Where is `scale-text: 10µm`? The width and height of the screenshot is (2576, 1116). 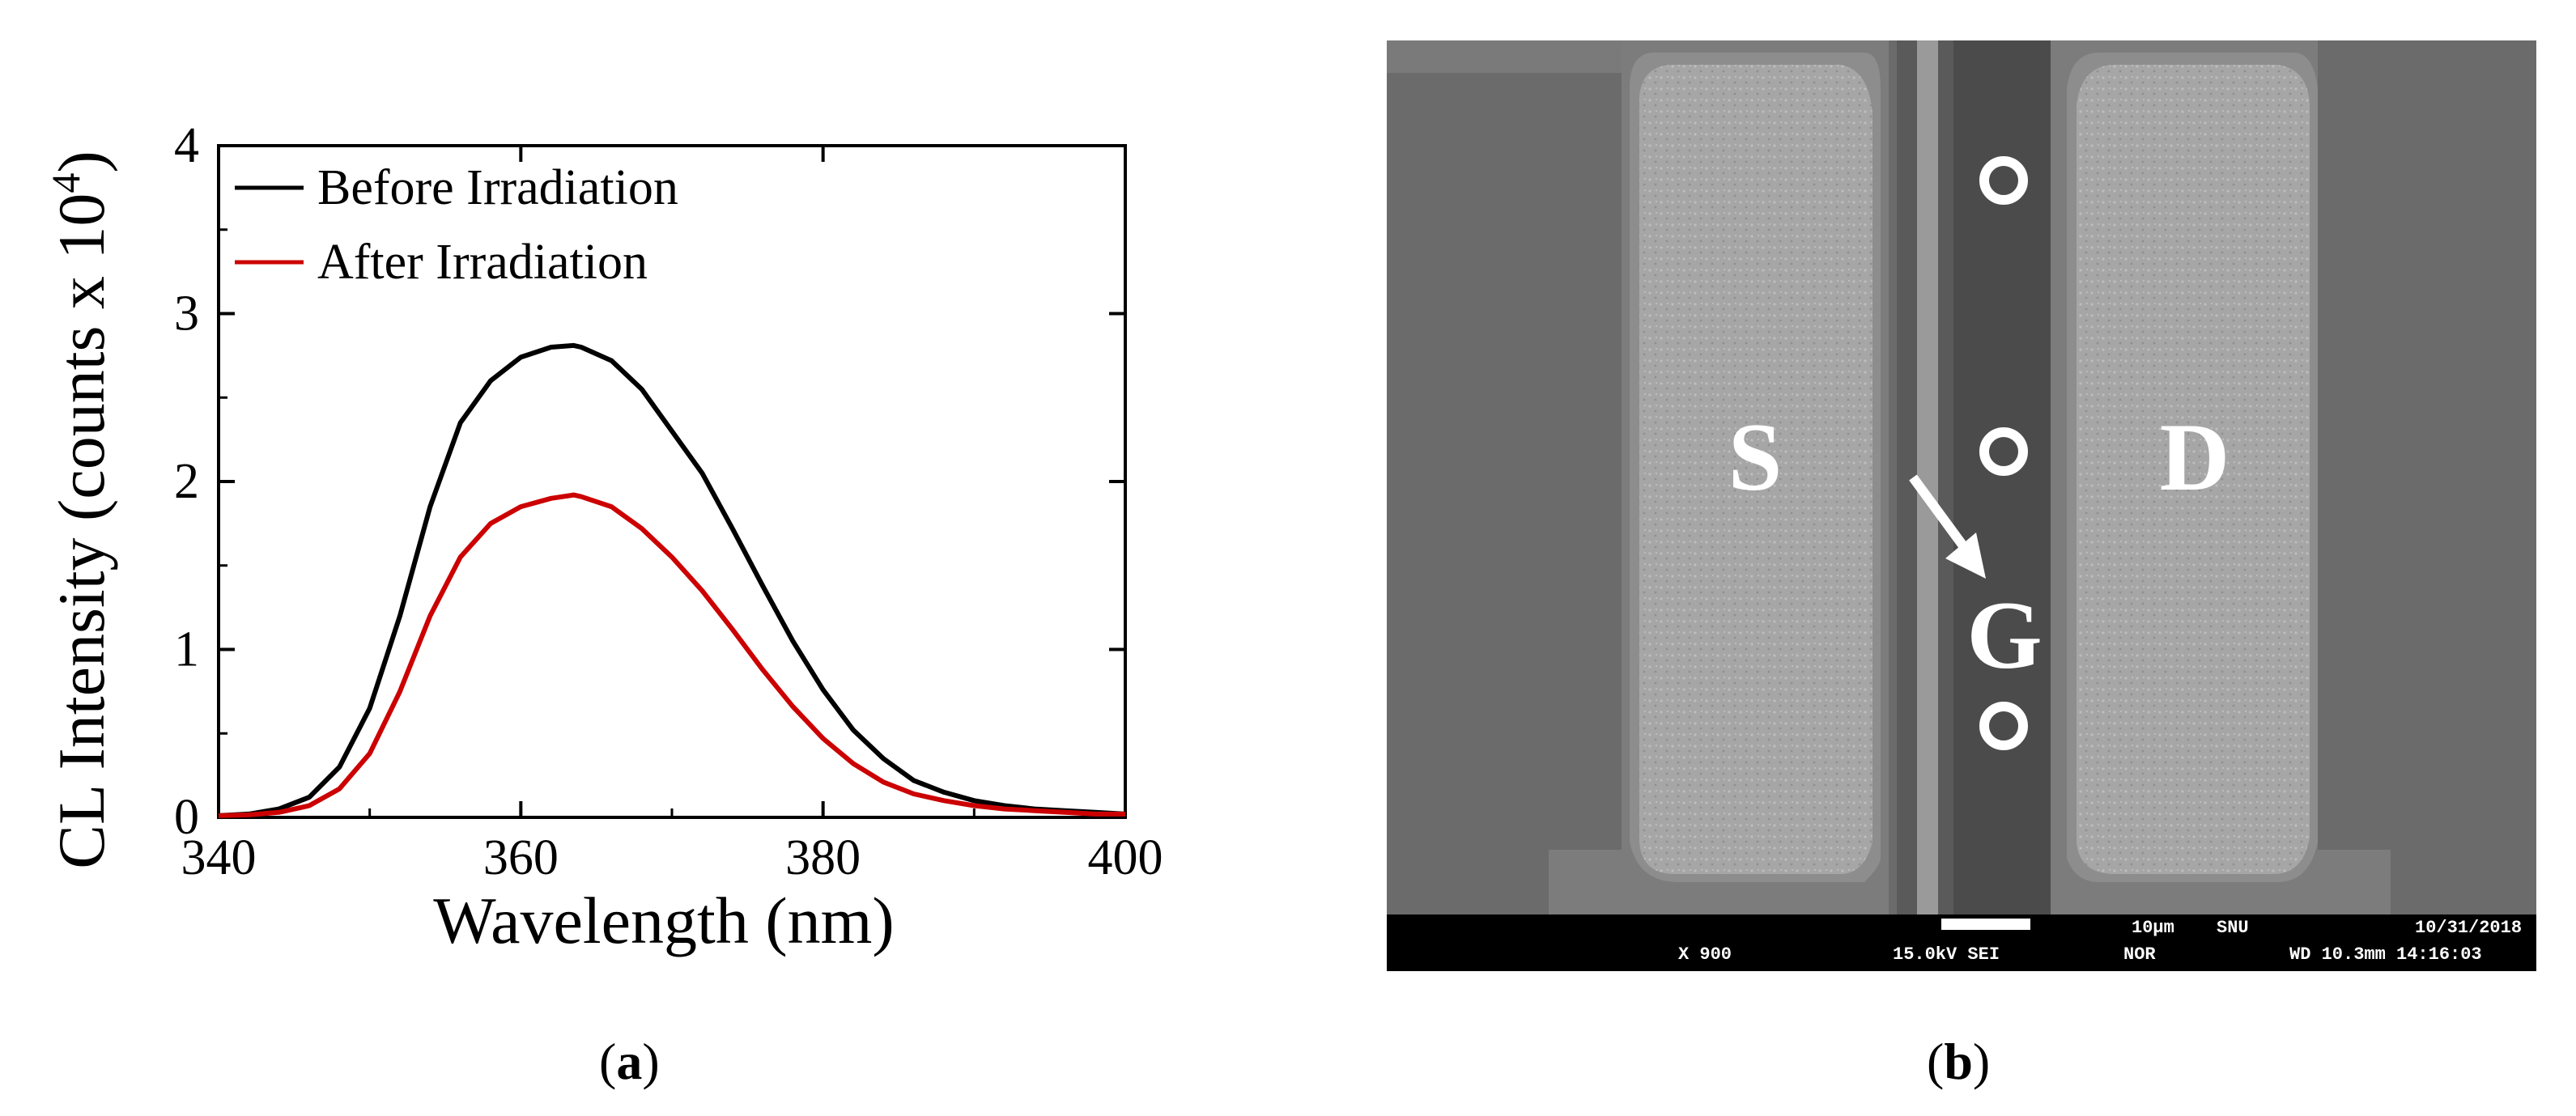 scale-text: 10µm is located at coordinates (2153, 928).